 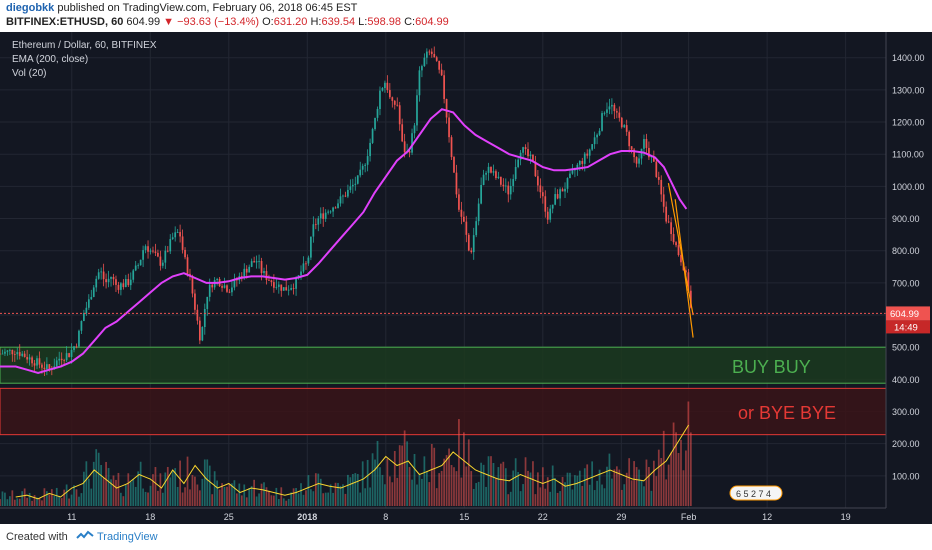 I want to click on high-value: 639.54, so click(x=338, y=22).